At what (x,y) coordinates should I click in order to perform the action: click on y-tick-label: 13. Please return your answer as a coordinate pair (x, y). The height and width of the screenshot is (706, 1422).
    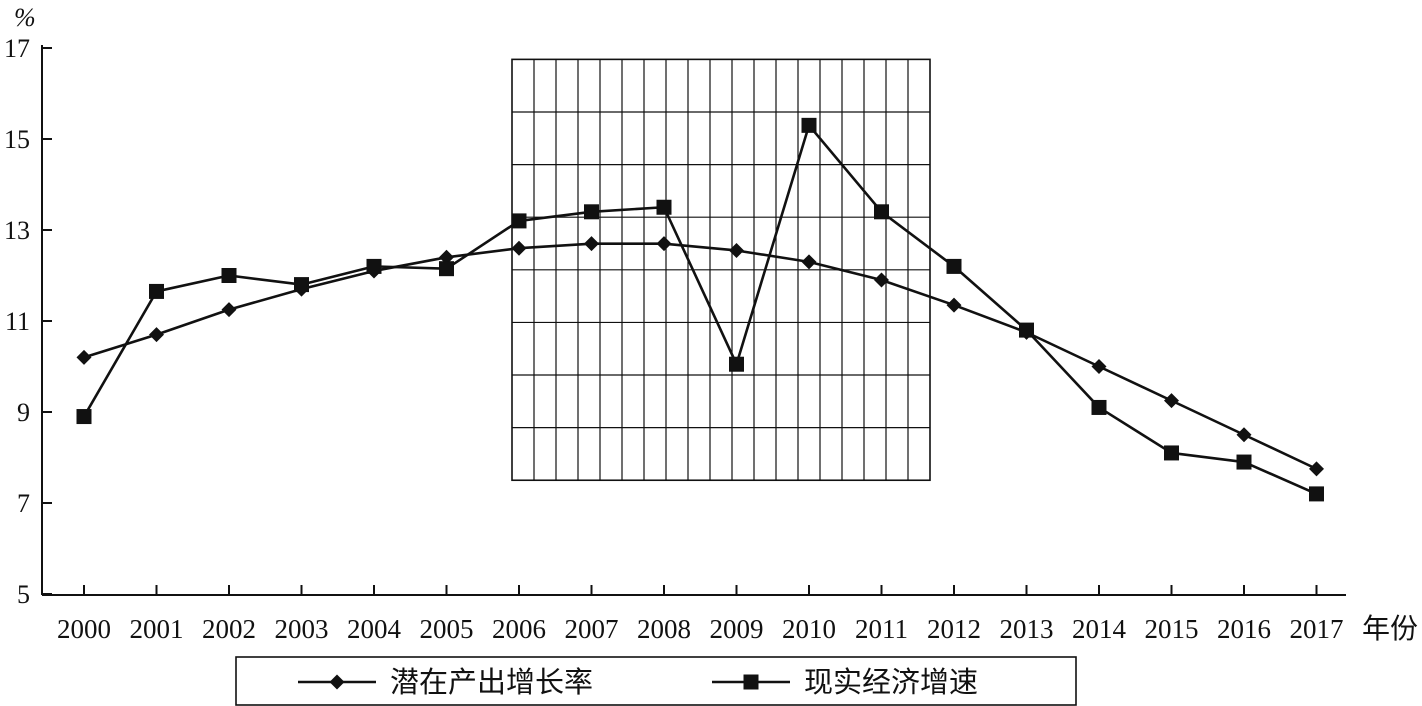
    Looking at the image, I should click on (17, 230).